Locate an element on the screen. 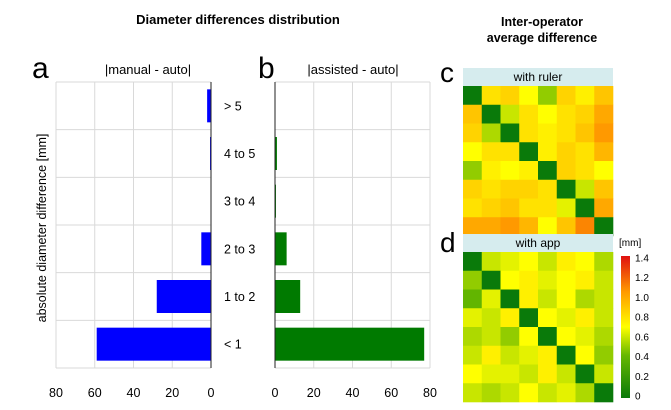 The height and width of the screenshot is (410, 671). x-tick-label-a: 80 is located at coordinates (56, 393).